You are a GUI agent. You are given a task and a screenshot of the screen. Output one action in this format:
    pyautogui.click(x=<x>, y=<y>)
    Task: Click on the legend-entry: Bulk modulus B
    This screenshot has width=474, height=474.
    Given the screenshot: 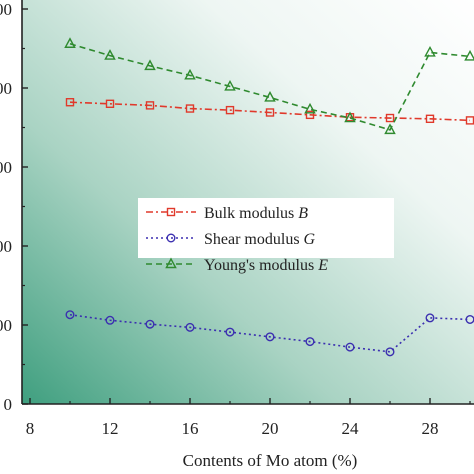 What is the action you would take?
    pyautogui.click(x=227, y=213)
    